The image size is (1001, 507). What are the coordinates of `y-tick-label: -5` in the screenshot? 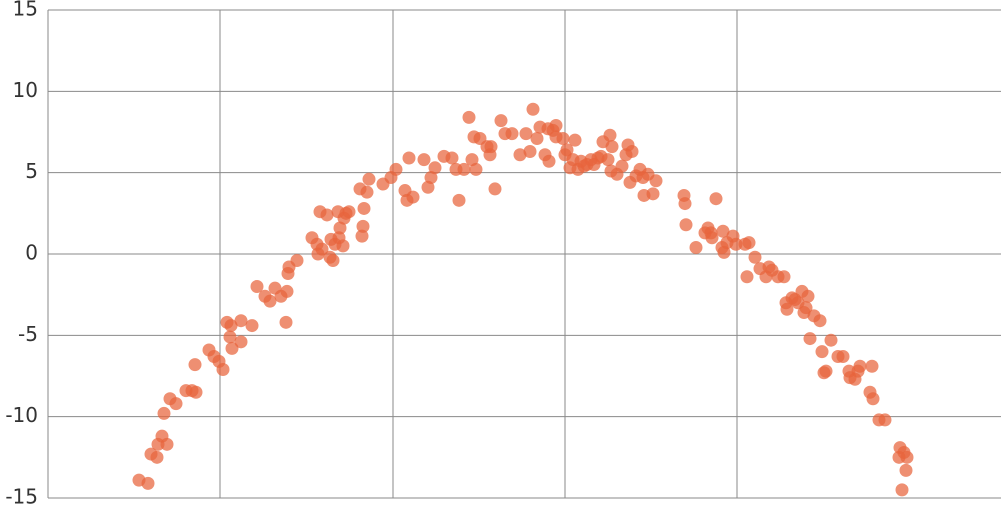 It's located at (28, 334).